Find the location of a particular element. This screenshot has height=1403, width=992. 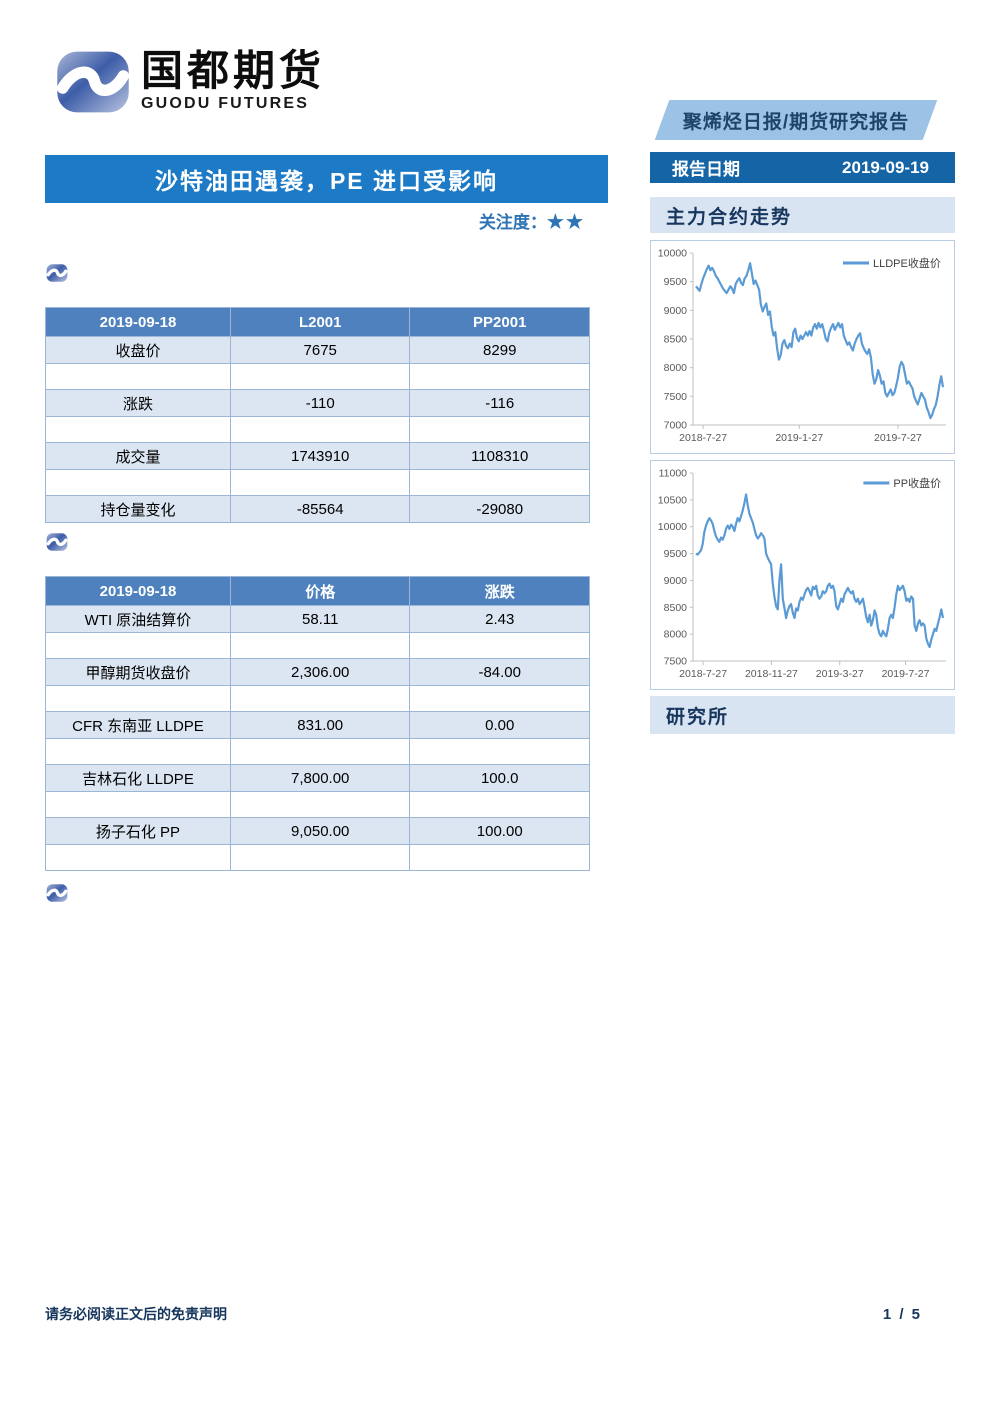

svg-text: 2019-3-27 is located at coordinates (840, 674).